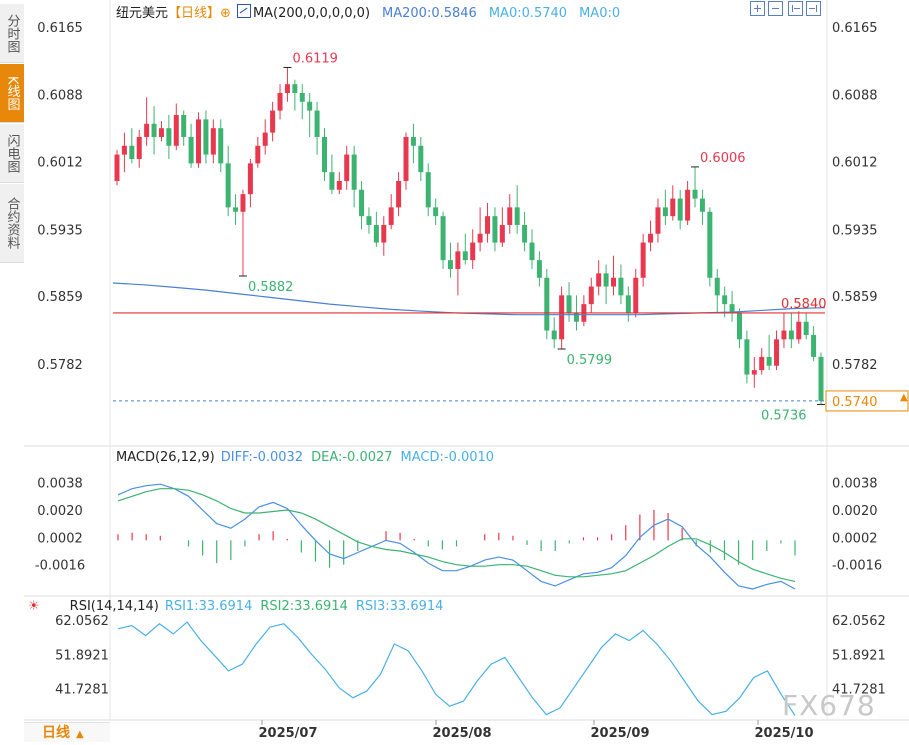 This screenshot has height=745, width=909. What do you see at coordinates (804, 304) in the screenshot?
I see `hline-label: 0.5840` at bounding box center [804, 304].